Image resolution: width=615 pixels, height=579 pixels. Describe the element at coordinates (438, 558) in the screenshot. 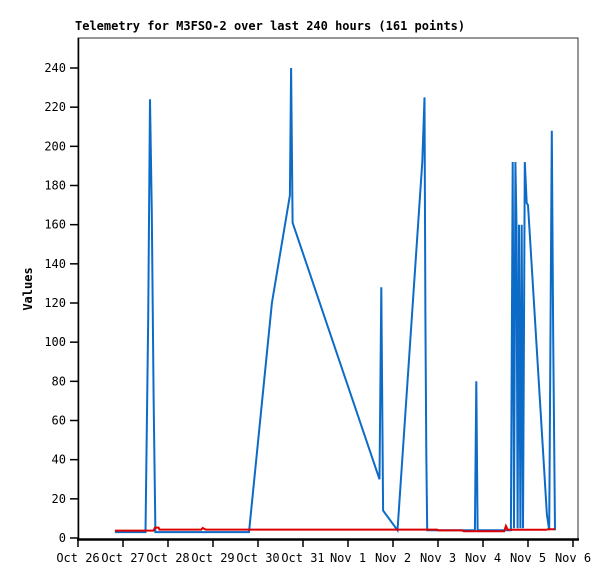

I see `x-tick-label: Nov 3` at that location.